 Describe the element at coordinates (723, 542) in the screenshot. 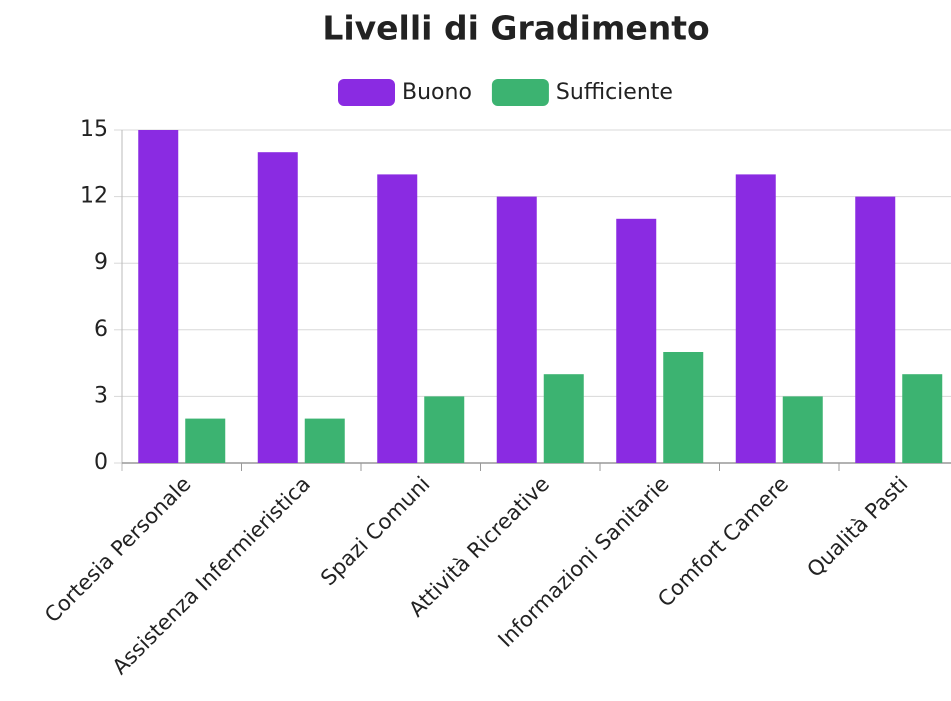

I see `x-tick-label: Comfort Camere` at that location.